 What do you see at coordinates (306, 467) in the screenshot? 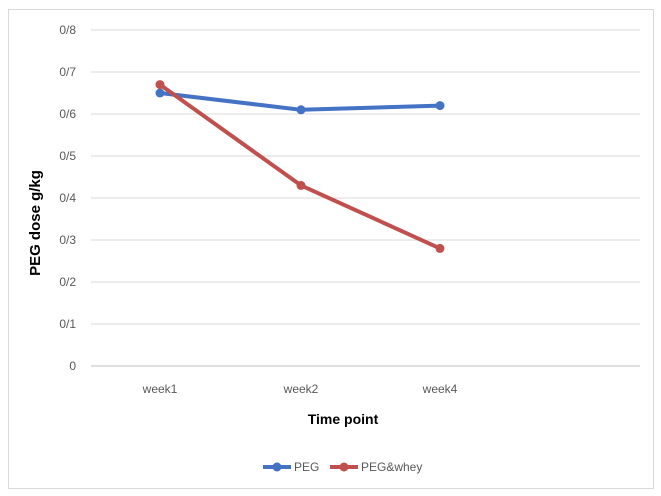
I see `legend-entry-label: PEG` at bounding box center [306, 467].